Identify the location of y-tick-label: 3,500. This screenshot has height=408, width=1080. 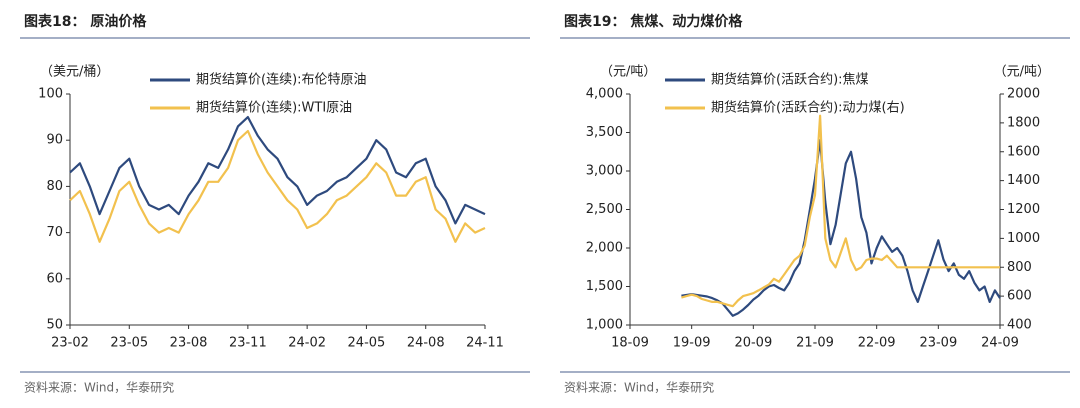
(604, 132).